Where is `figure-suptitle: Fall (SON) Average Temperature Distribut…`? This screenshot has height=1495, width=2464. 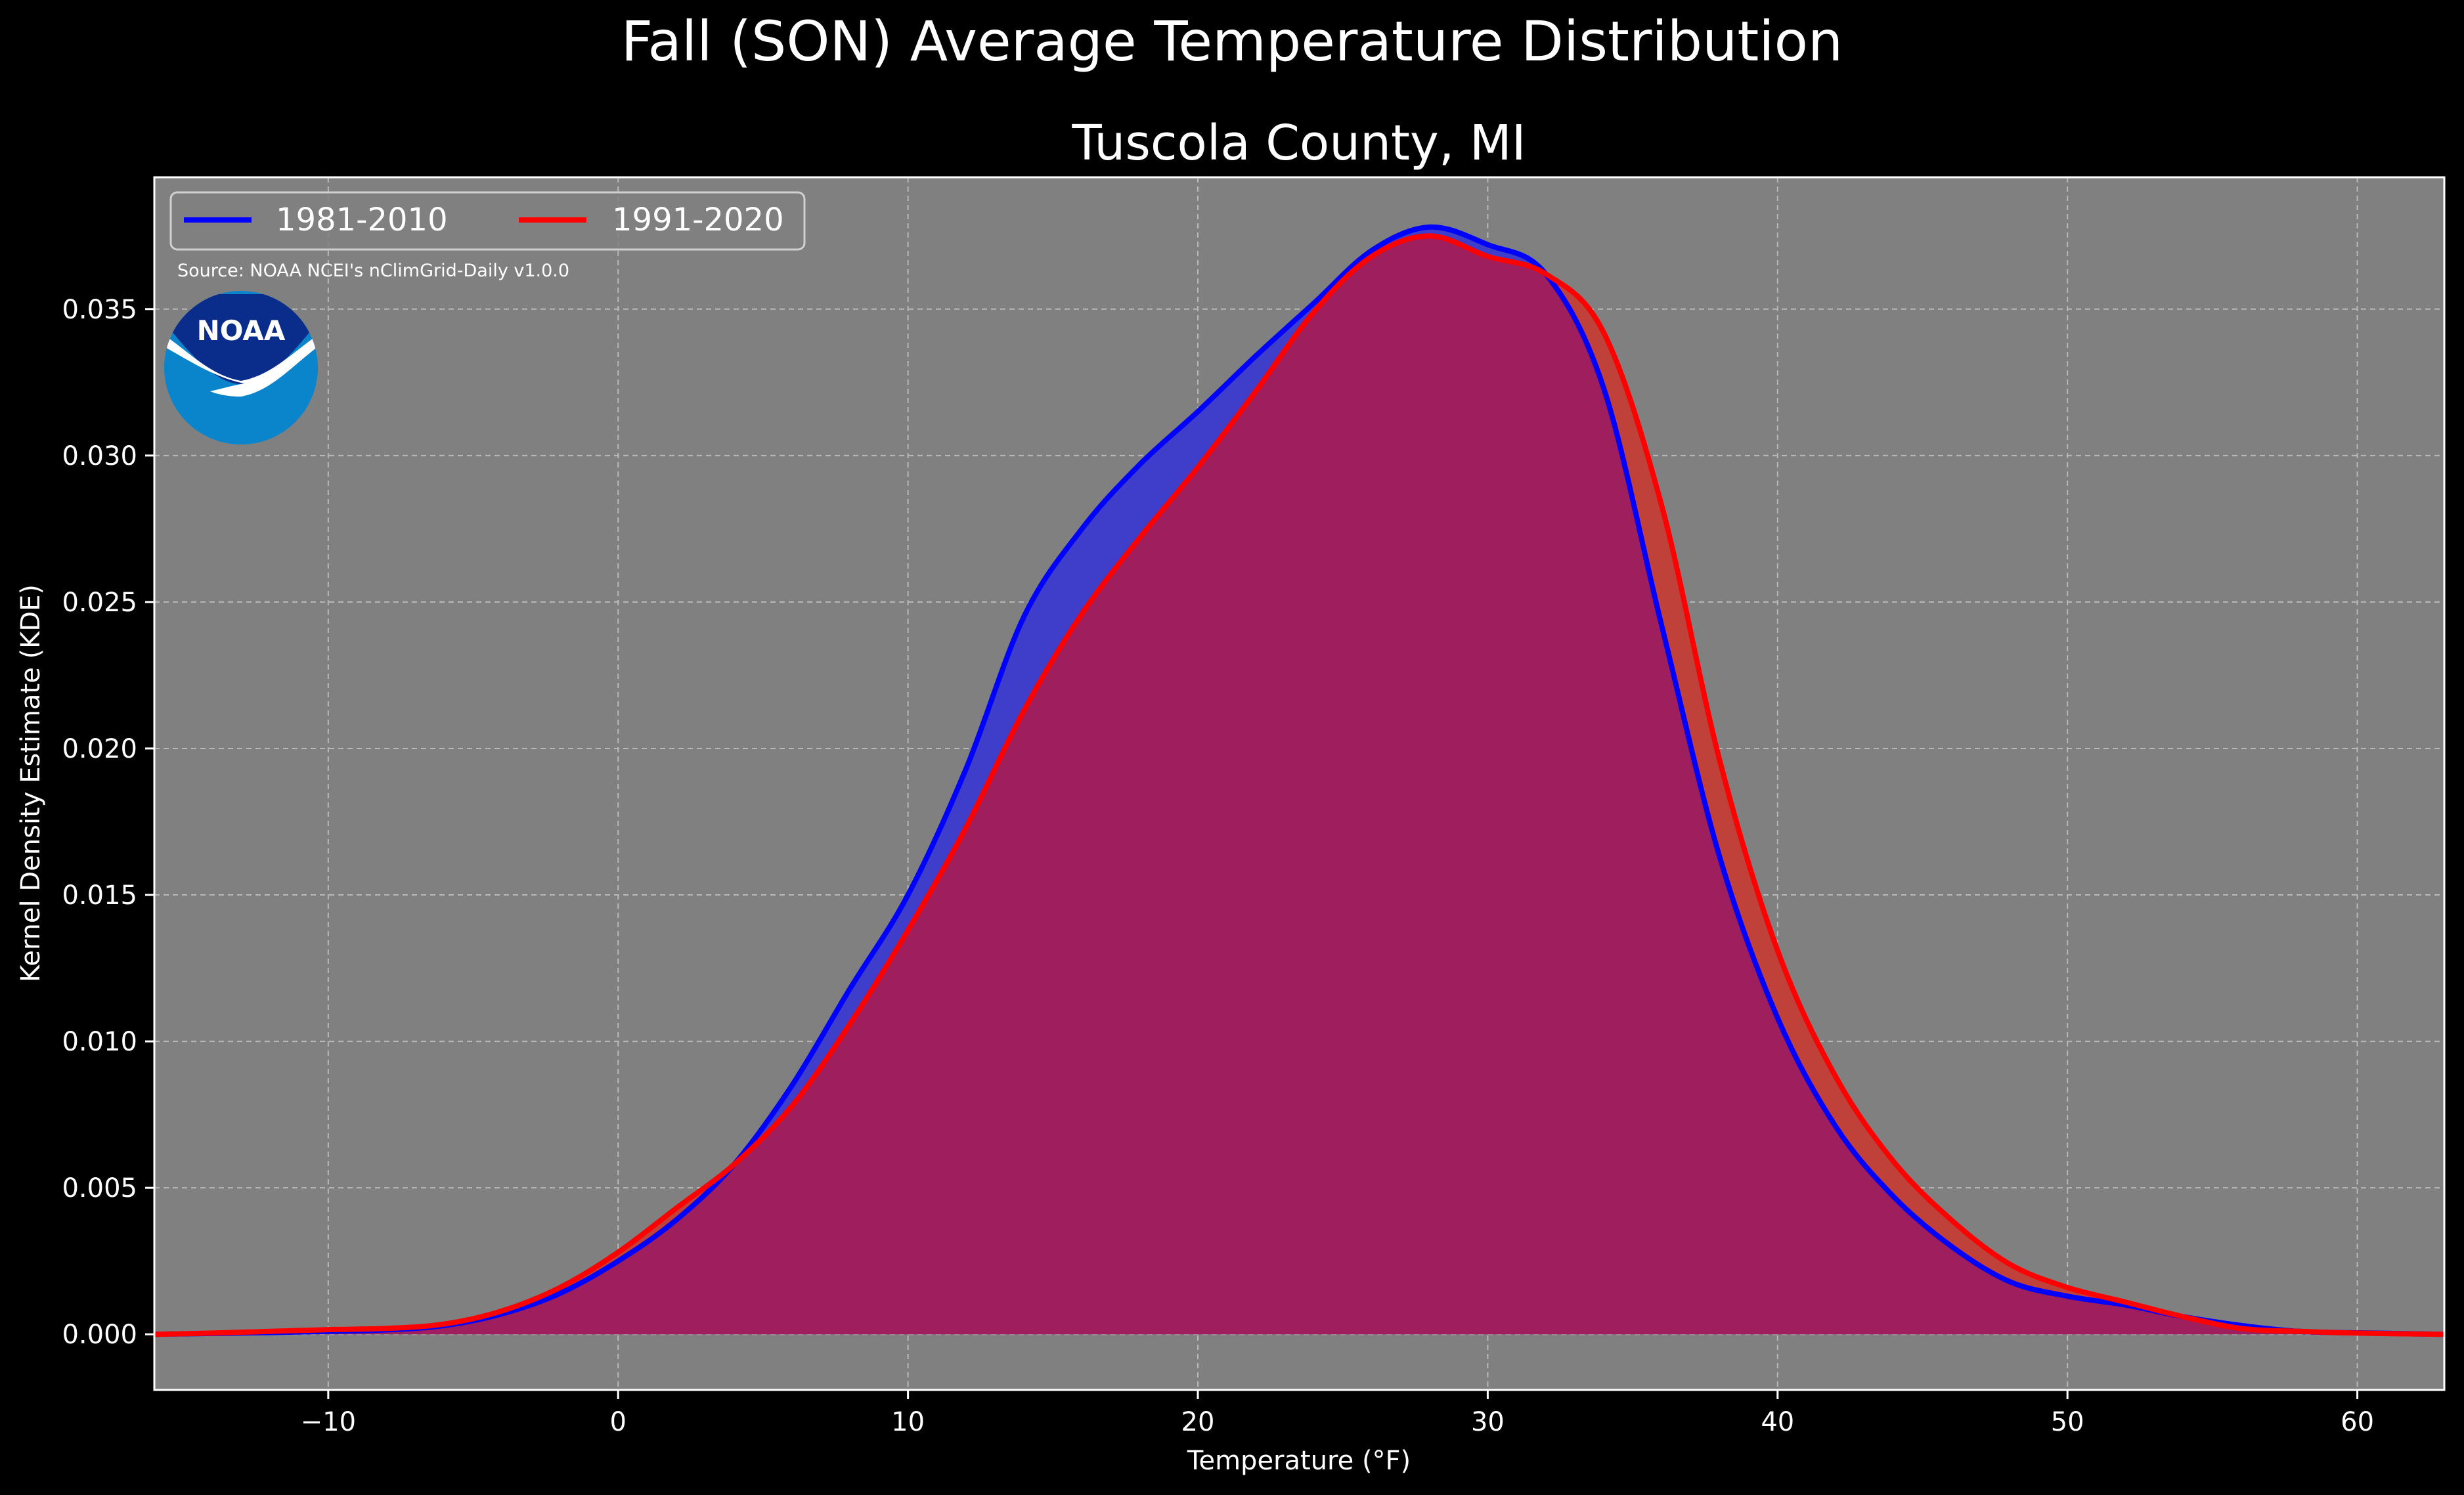 figure-suptitle: Fall (SON) Average Temperature Distribut… is located at coordinates (1232, 41).